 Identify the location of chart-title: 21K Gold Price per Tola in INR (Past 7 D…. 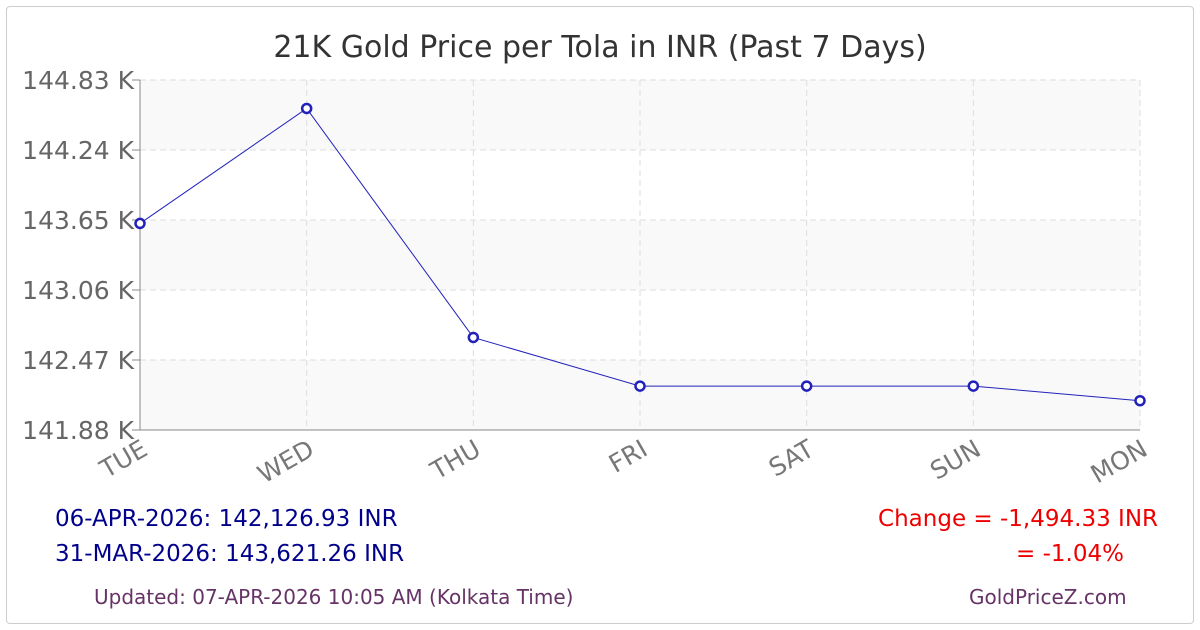
(600, 47).